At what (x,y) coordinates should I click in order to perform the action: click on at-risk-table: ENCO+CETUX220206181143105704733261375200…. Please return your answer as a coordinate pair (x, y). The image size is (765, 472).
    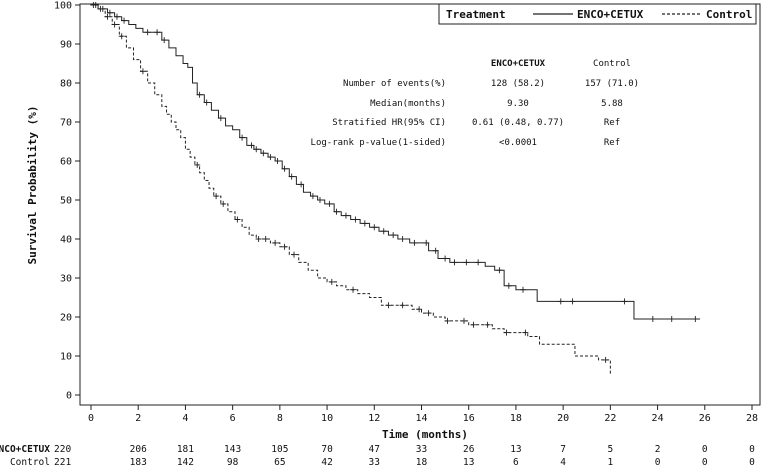
    Looking at the image, I should click on (377, 456).